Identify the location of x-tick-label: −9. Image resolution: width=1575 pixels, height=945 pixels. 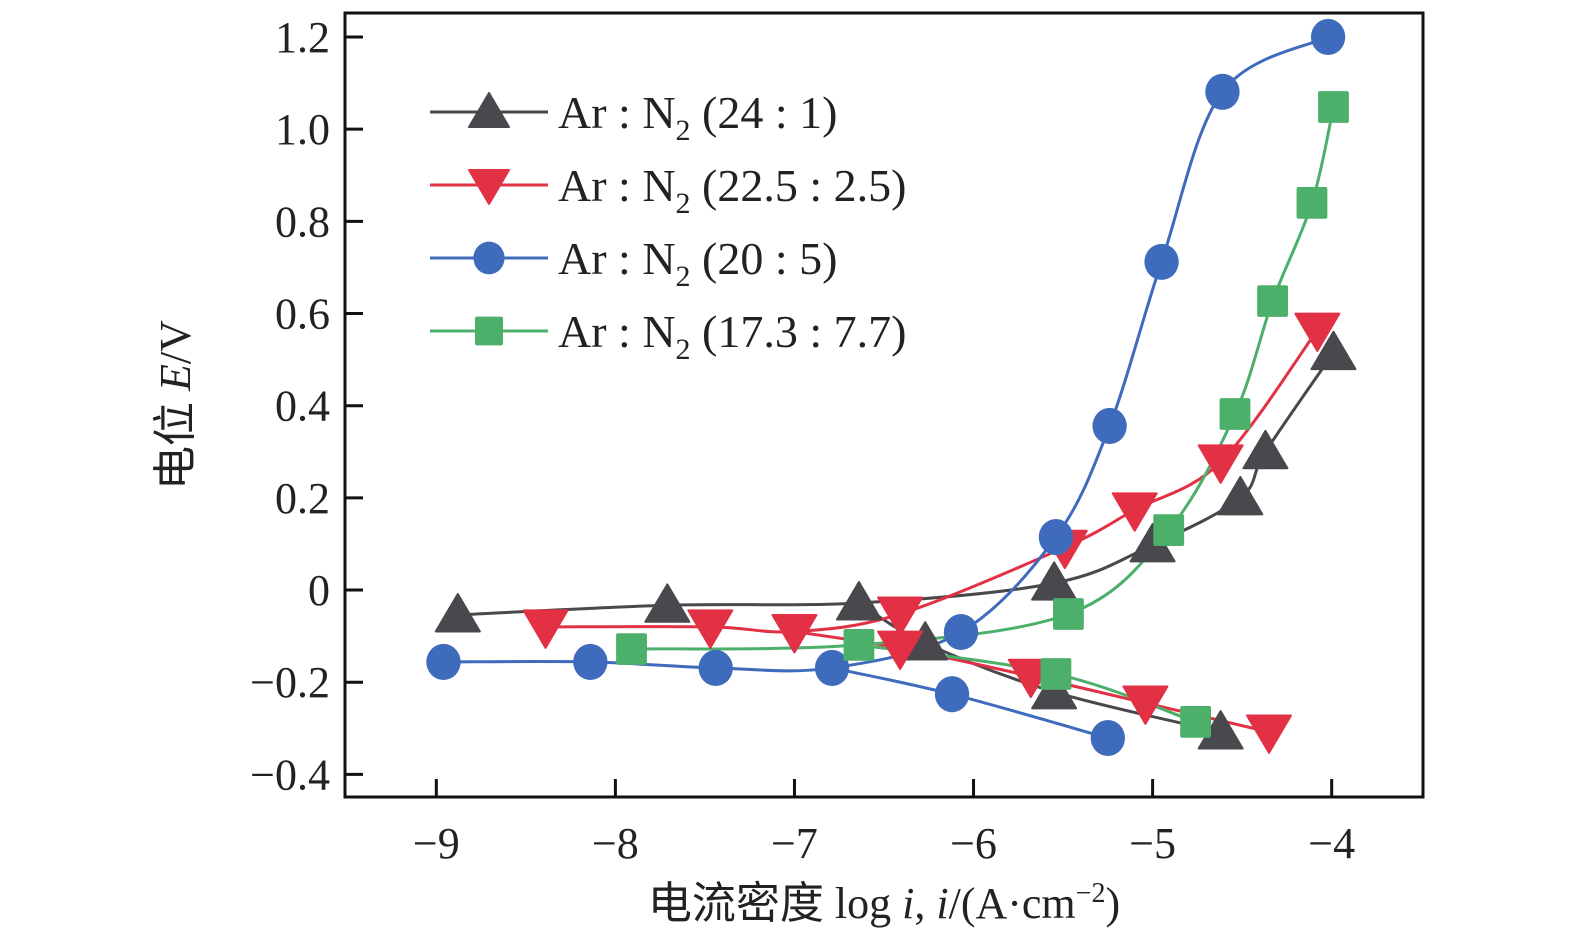
(436, 843).